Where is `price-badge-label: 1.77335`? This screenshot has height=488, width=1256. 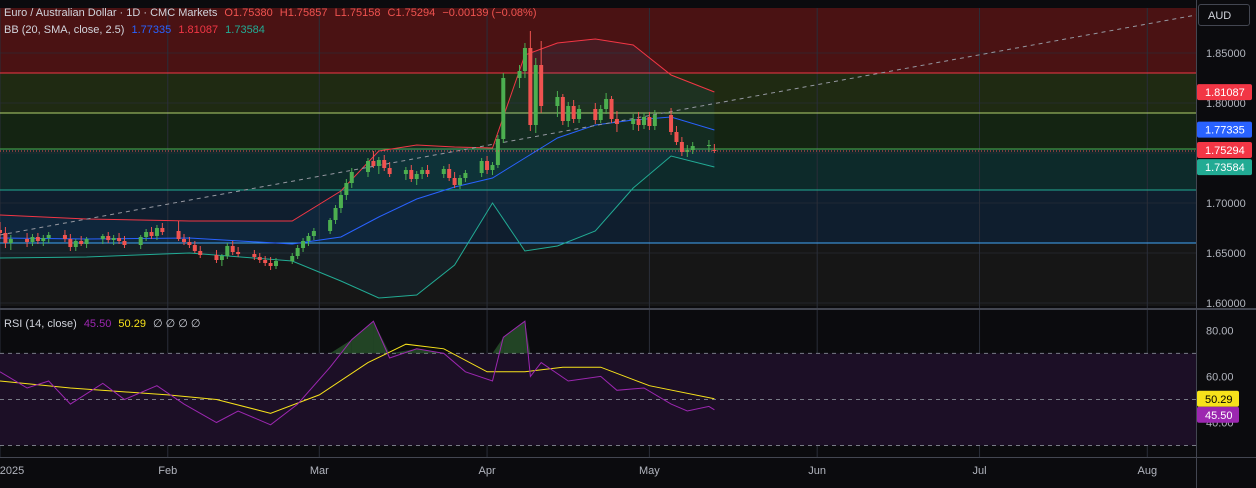 price-badge-label: 1.77335 is located at coordinates (1225, 131).